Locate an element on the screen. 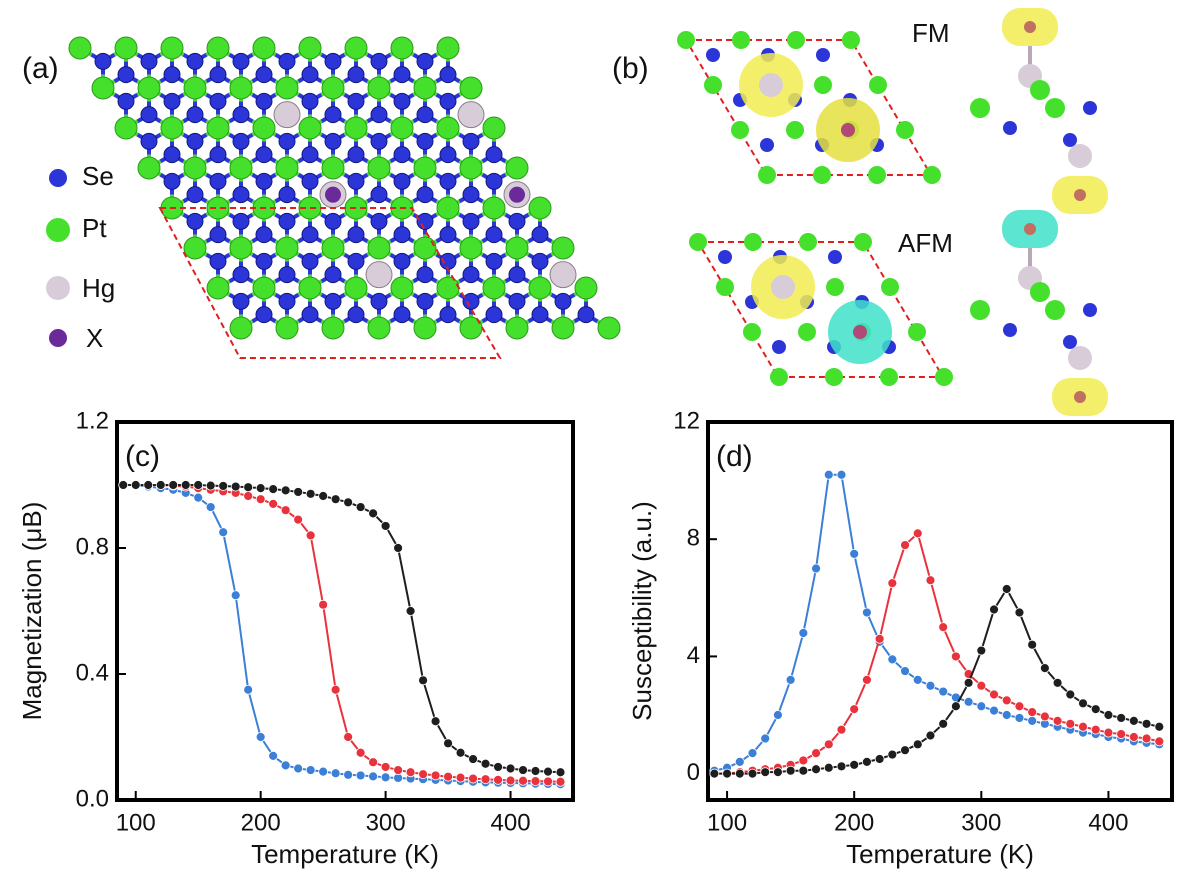  x-tick-label: 300 is located at coordinates (981, 822).